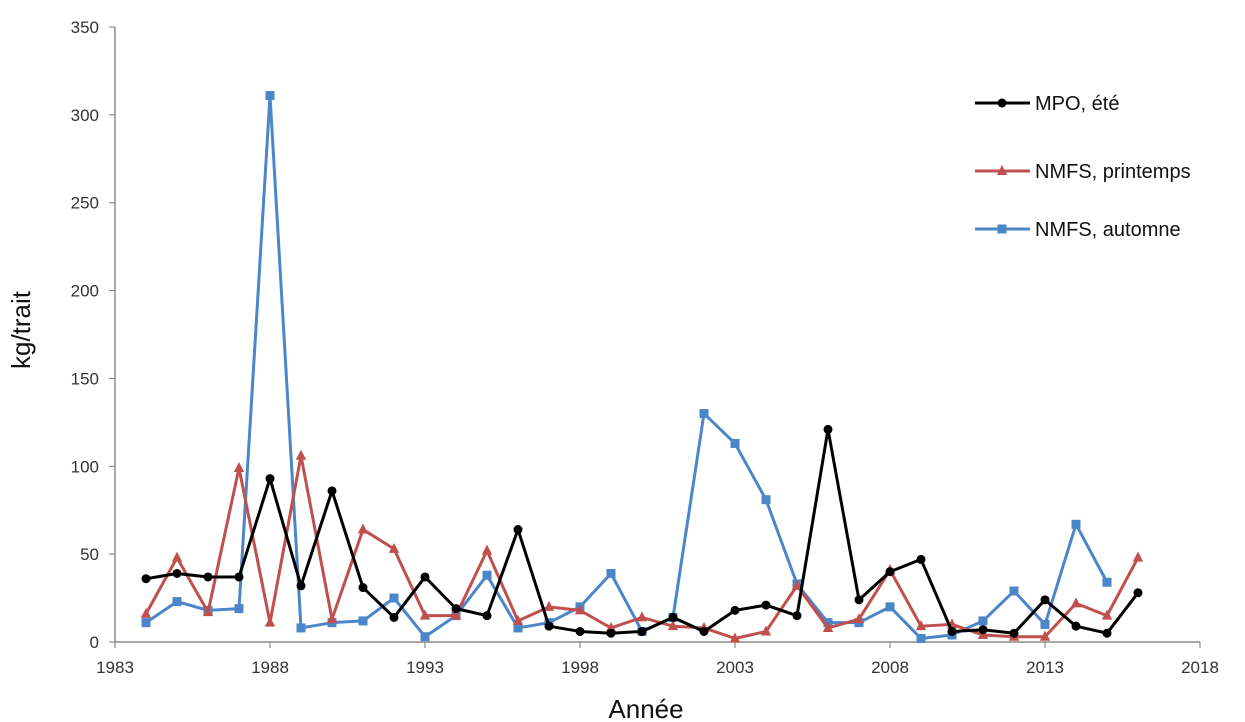 Image resolution: width=1245 pixels, height=722 pixels. Describe the element at coordinates (115, 667) in the screenshot. I see `x-tick-label: 1983` at that location.